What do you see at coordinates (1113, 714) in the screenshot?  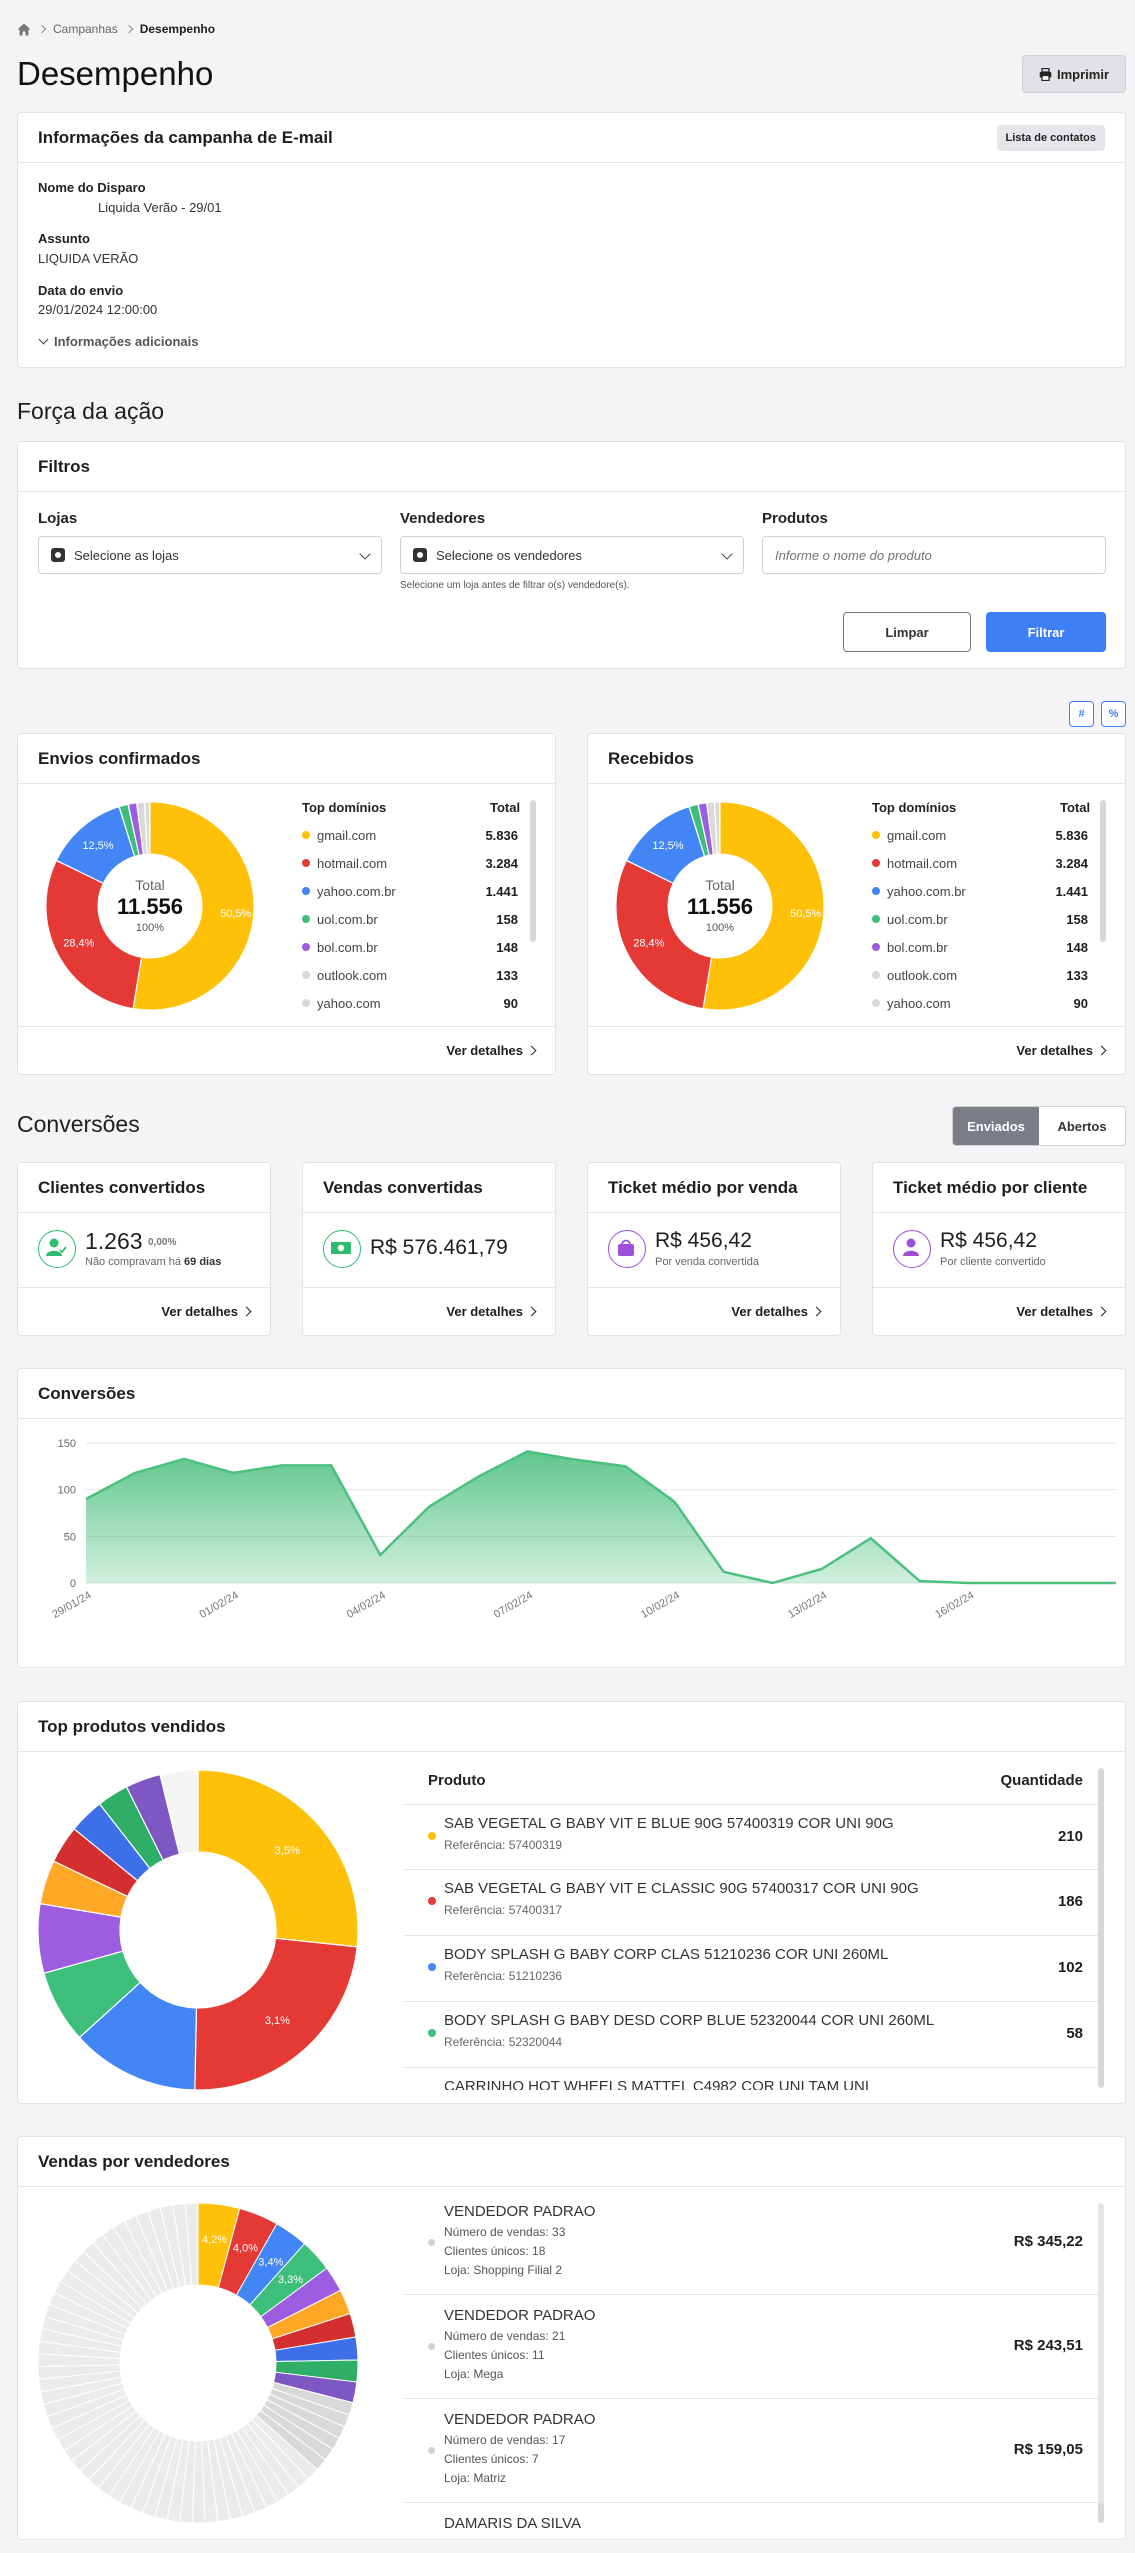 I see `toggle-percent-button: %` at bounding box center [1113, 714].